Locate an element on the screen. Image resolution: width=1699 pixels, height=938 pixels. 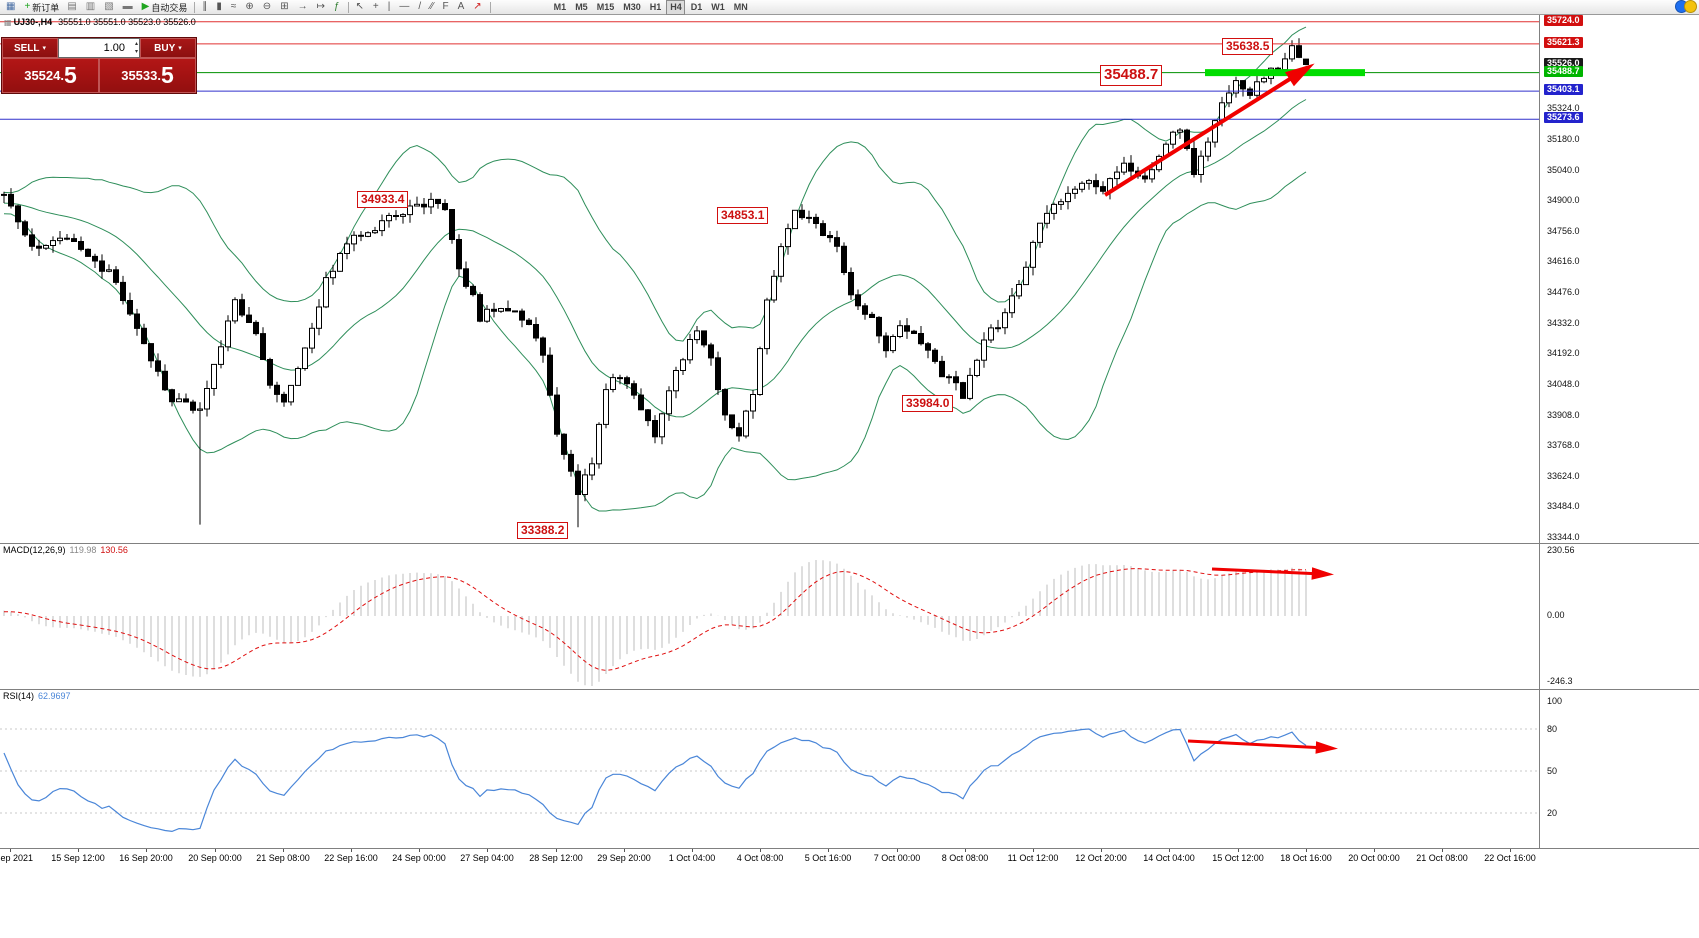
zoom-out-icon: ⊖ is located at coordinates (267, 6).